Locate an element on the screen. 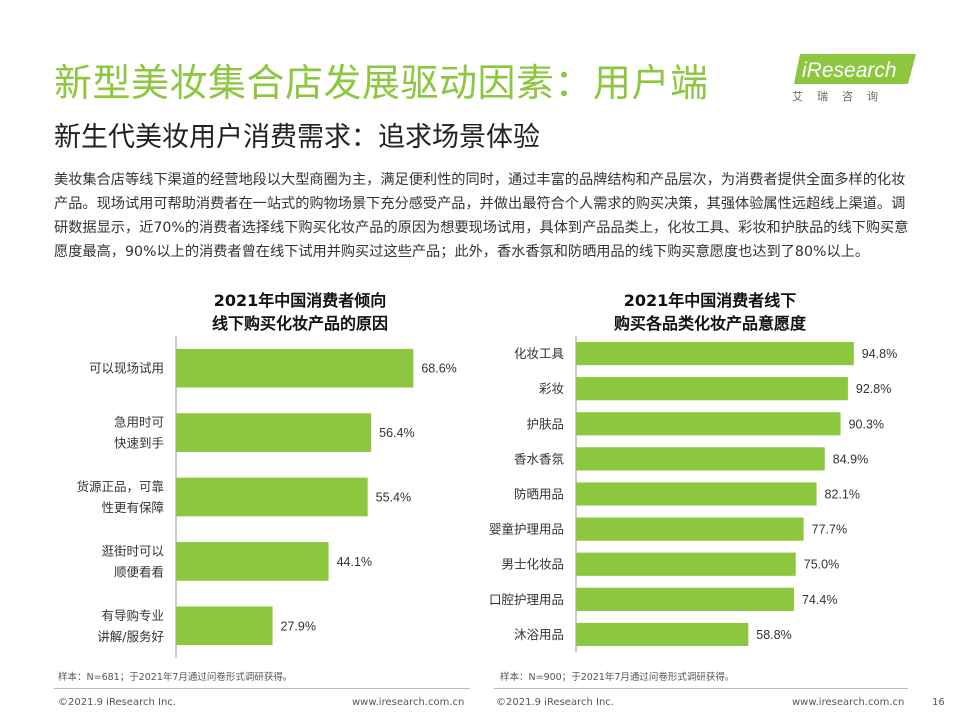  page-number: 16 is located at coordinates (938, 702).